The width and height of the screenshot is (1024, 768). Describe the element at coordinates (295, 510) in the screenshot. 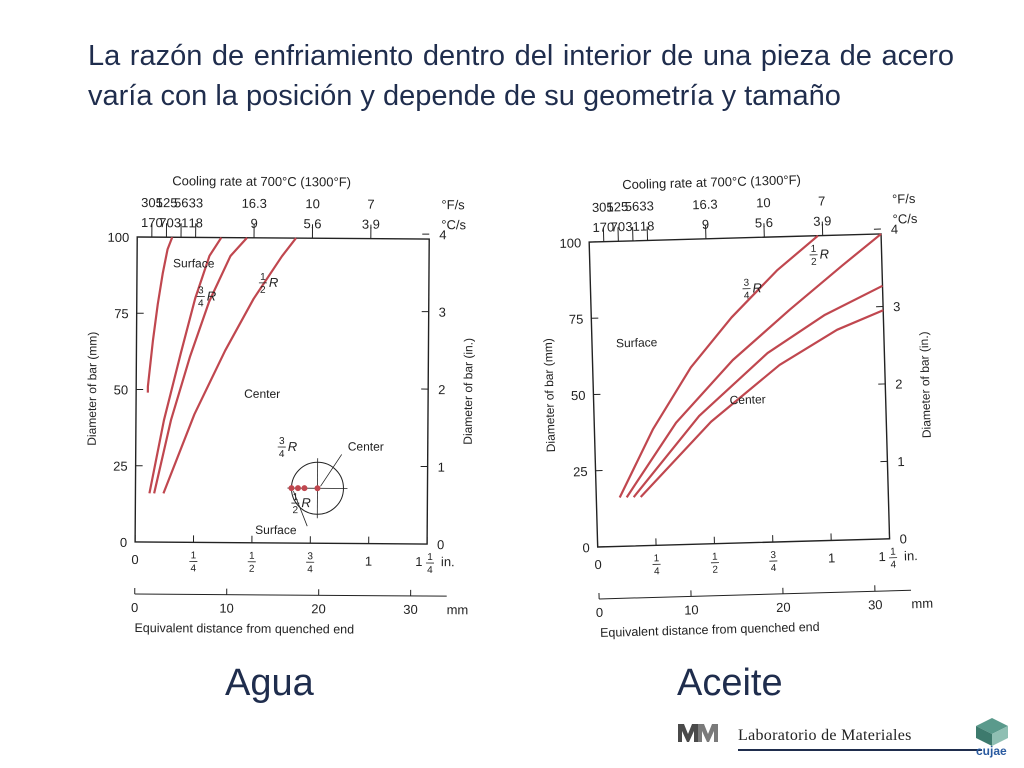

I see `water-inset-half-r-den: 2` at that location.